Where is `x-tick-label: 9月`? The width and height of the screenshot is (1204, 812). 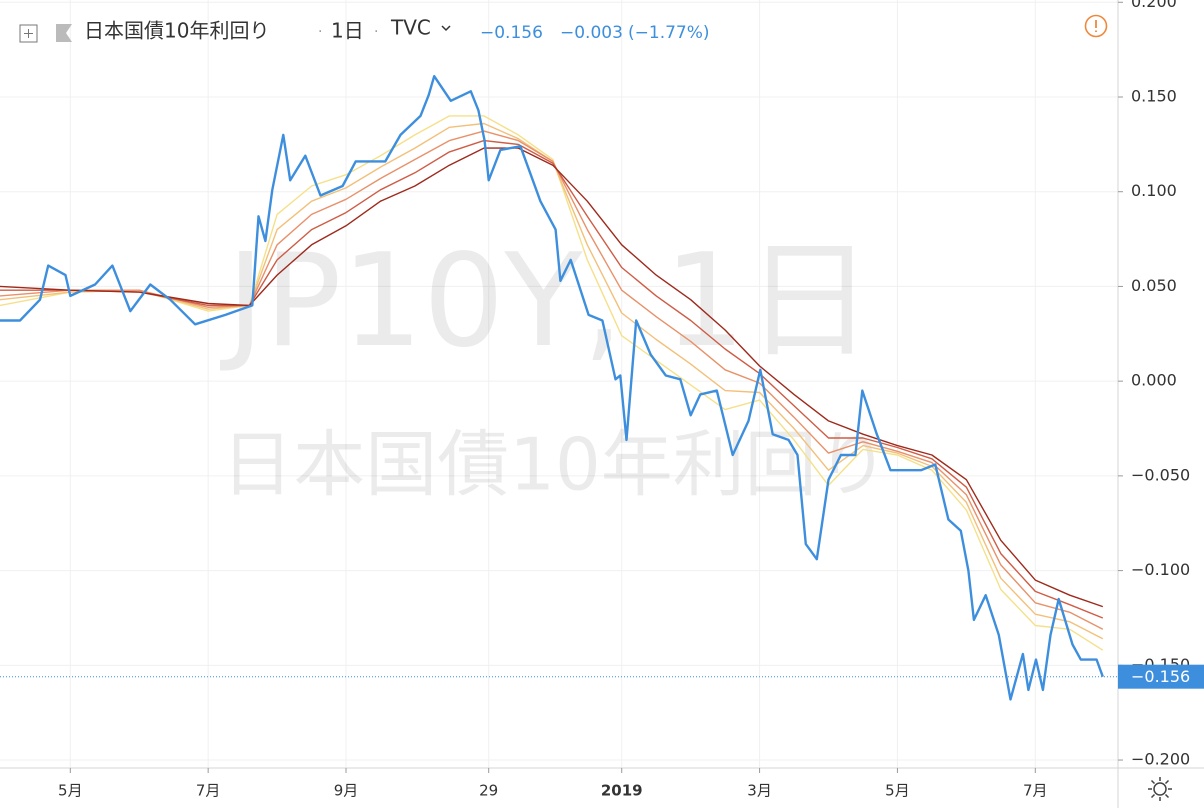 x-tick-label: 9月 is located at coordinates (346, 791).